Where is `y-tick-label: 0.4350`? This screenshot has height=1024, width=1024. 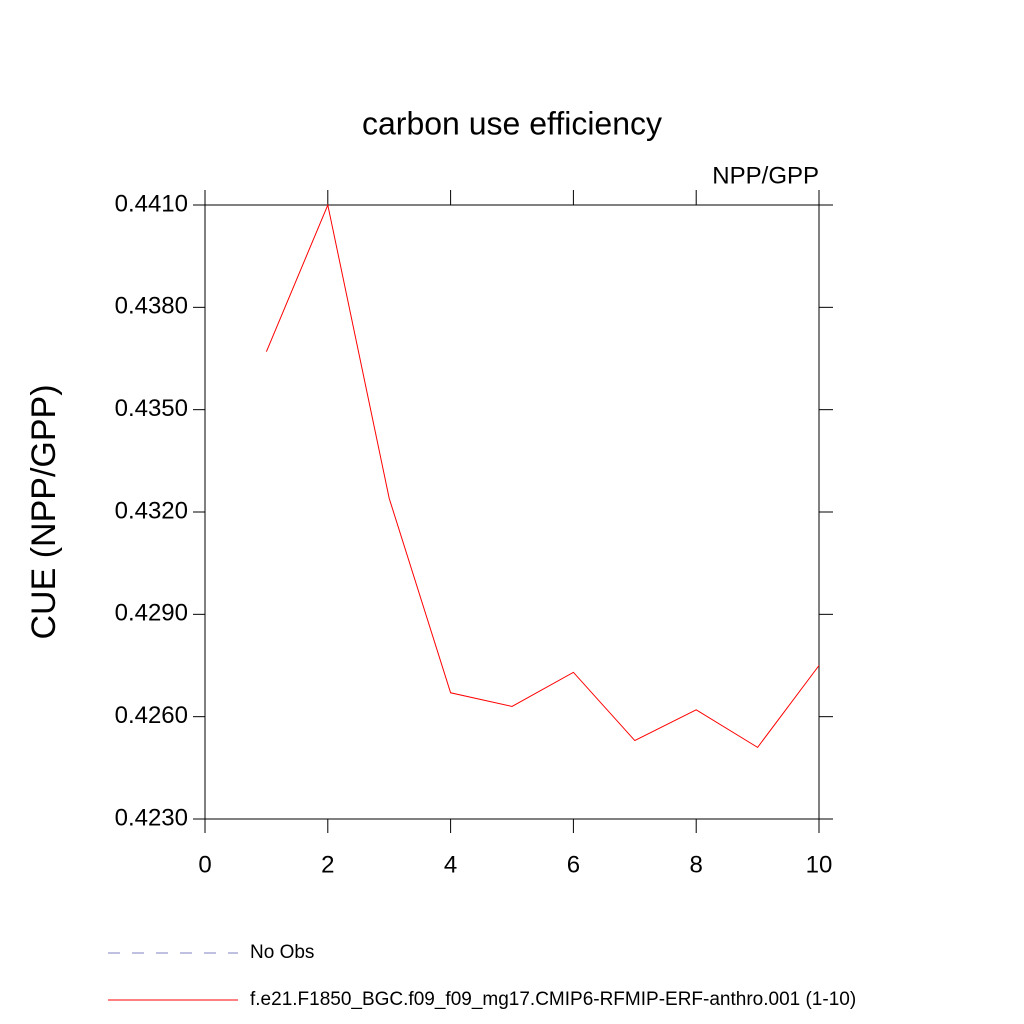
y-tick-label: 0.4350 is located at coordinates (151, 408).